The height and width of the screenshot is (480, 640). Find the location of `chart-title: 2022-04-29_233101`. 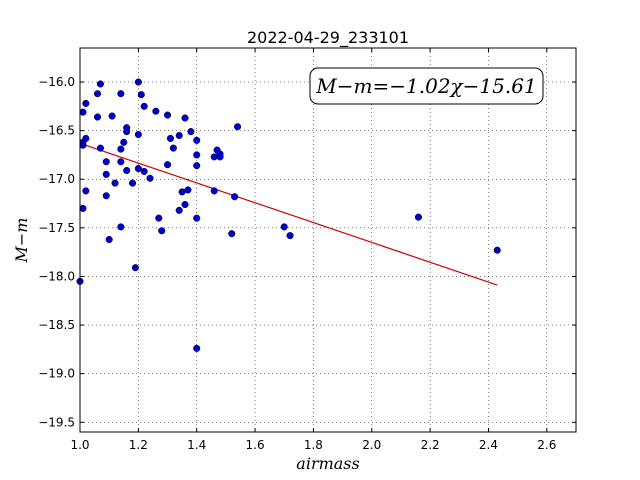

chart-title: 2022-04-29_233101 is located at coordinates (328, 38).